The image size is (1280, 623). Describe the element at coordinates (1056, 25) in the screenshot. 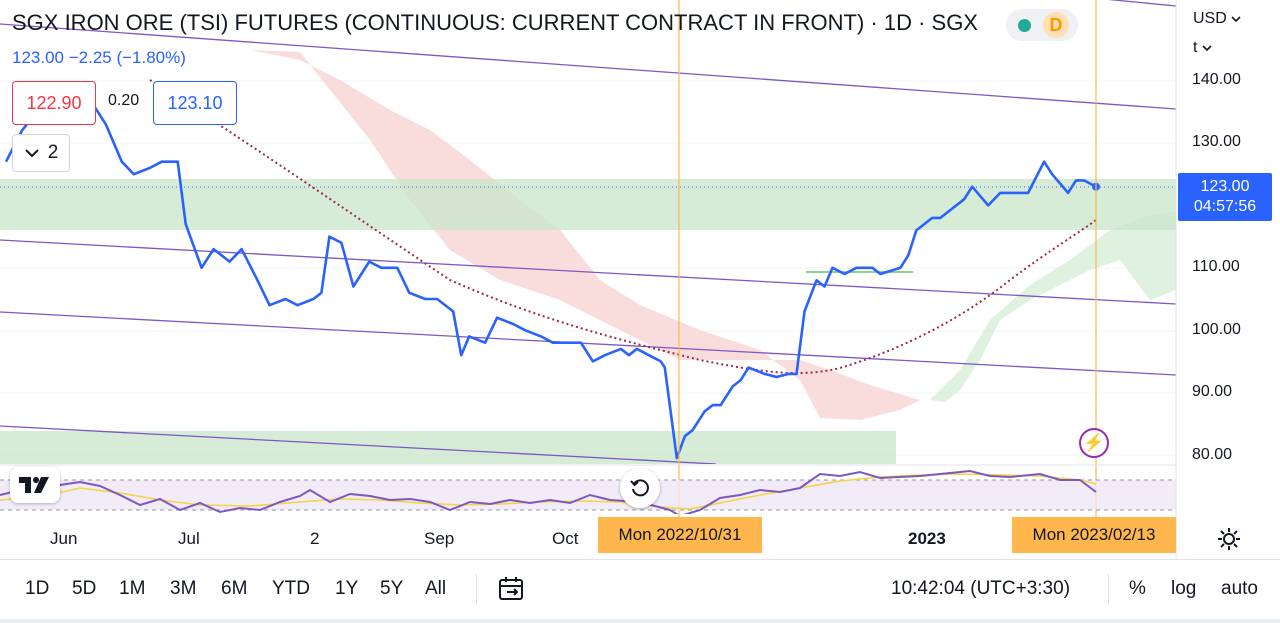

I see `delayed-data-badge: D` at that location.